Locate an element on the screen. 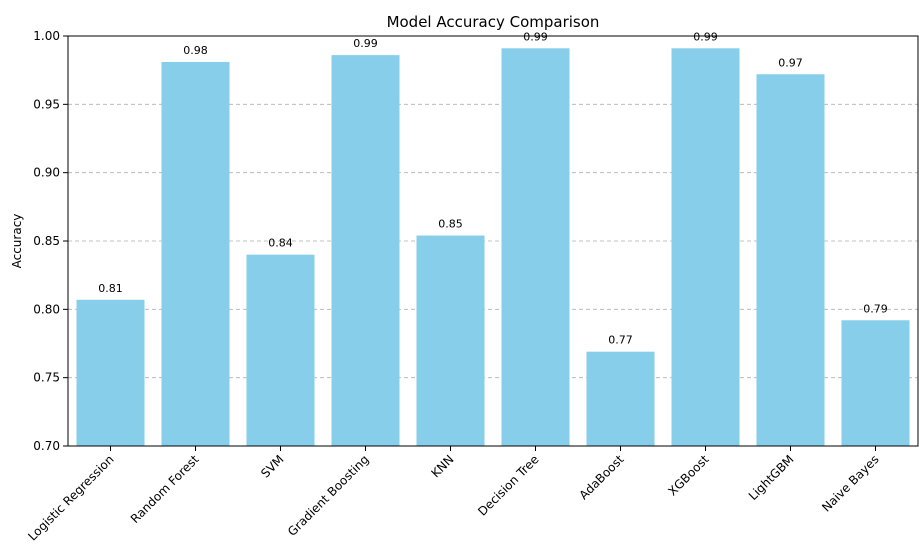 The height and width of the screenshot is (549, 919). y-tick-label: 0.85 is located at coordinates (46, 241).